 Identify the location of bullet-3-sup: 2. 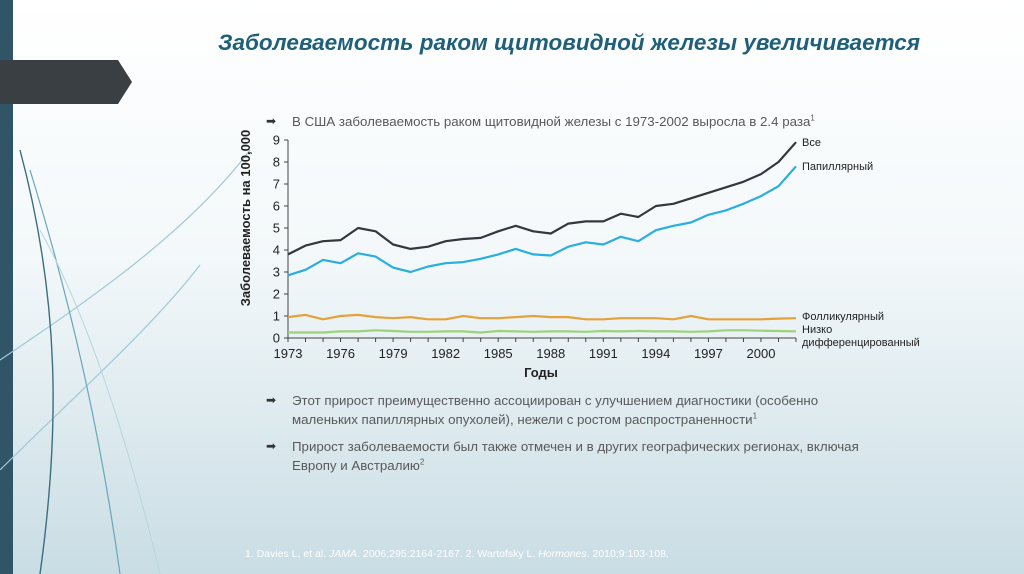
(422, 462).